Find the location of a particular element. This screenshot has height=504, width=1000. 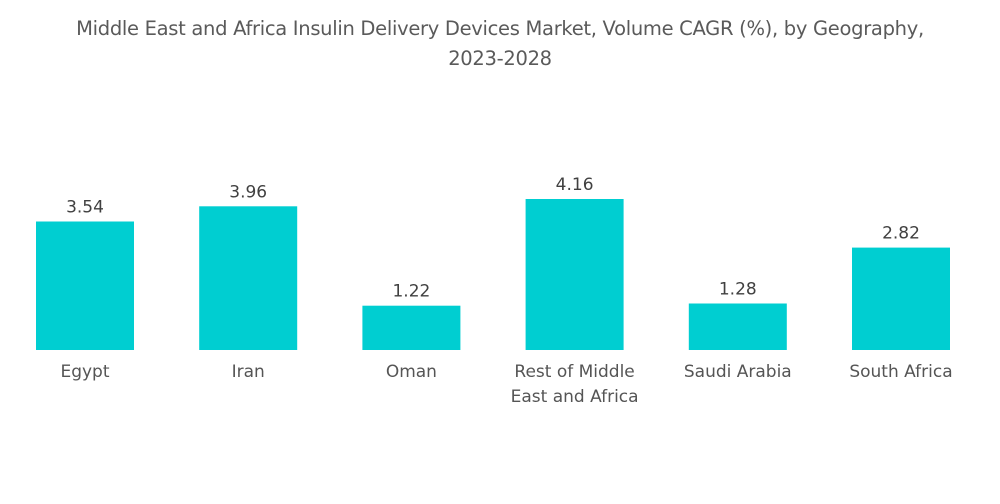

data-label: 4.16 is located at coordinates (575, 185).